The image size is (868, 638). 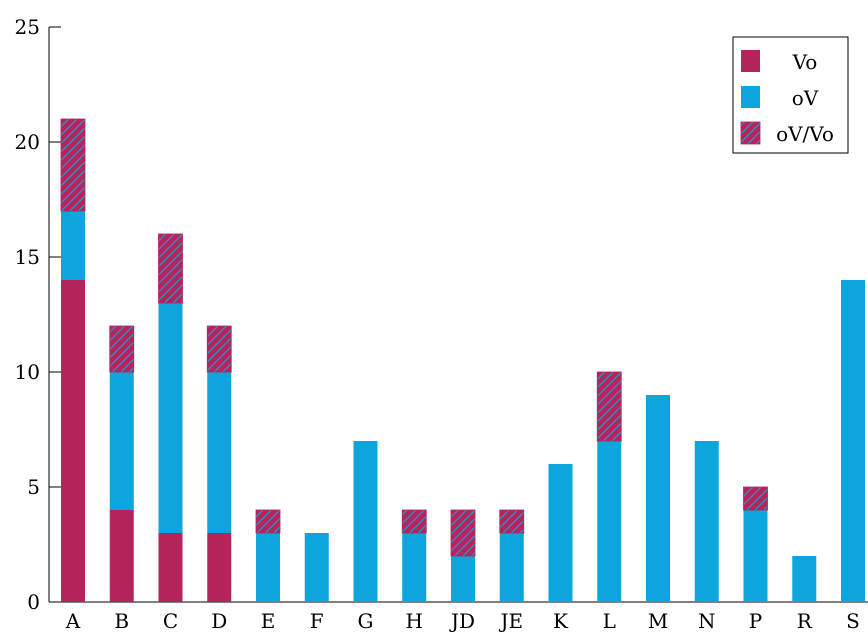 I want to click on bar-segment-ov-vo-b, so click(x=122, y=349).